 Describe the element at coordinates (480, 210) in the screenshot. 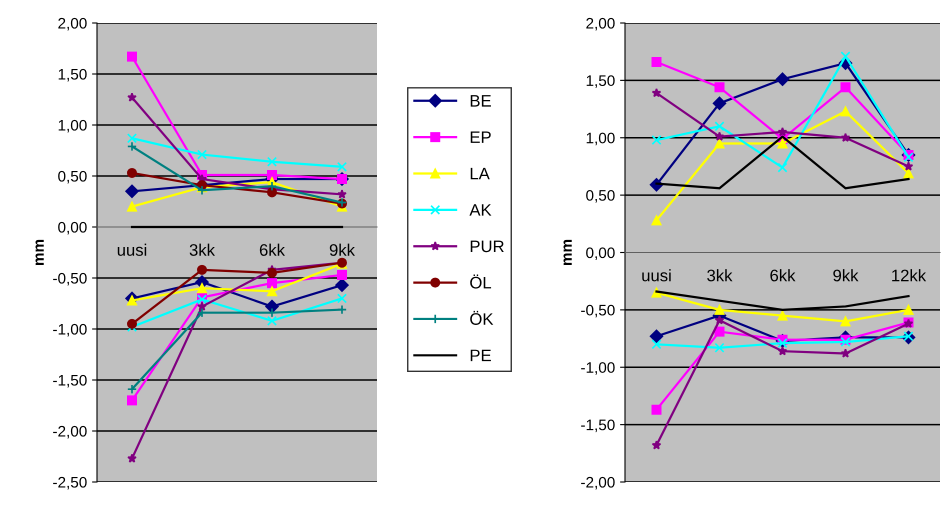

I see `legend-label: AK` at that location.